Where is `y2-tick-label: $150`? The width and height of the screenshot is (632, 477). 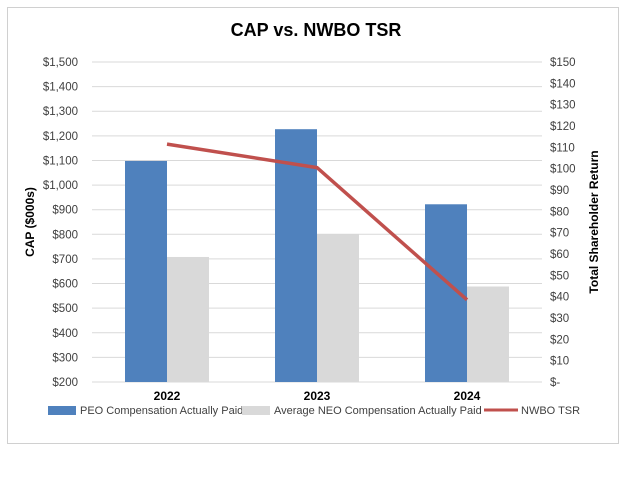
y2-tick-label: $150 is located at coordinates (563, 63).